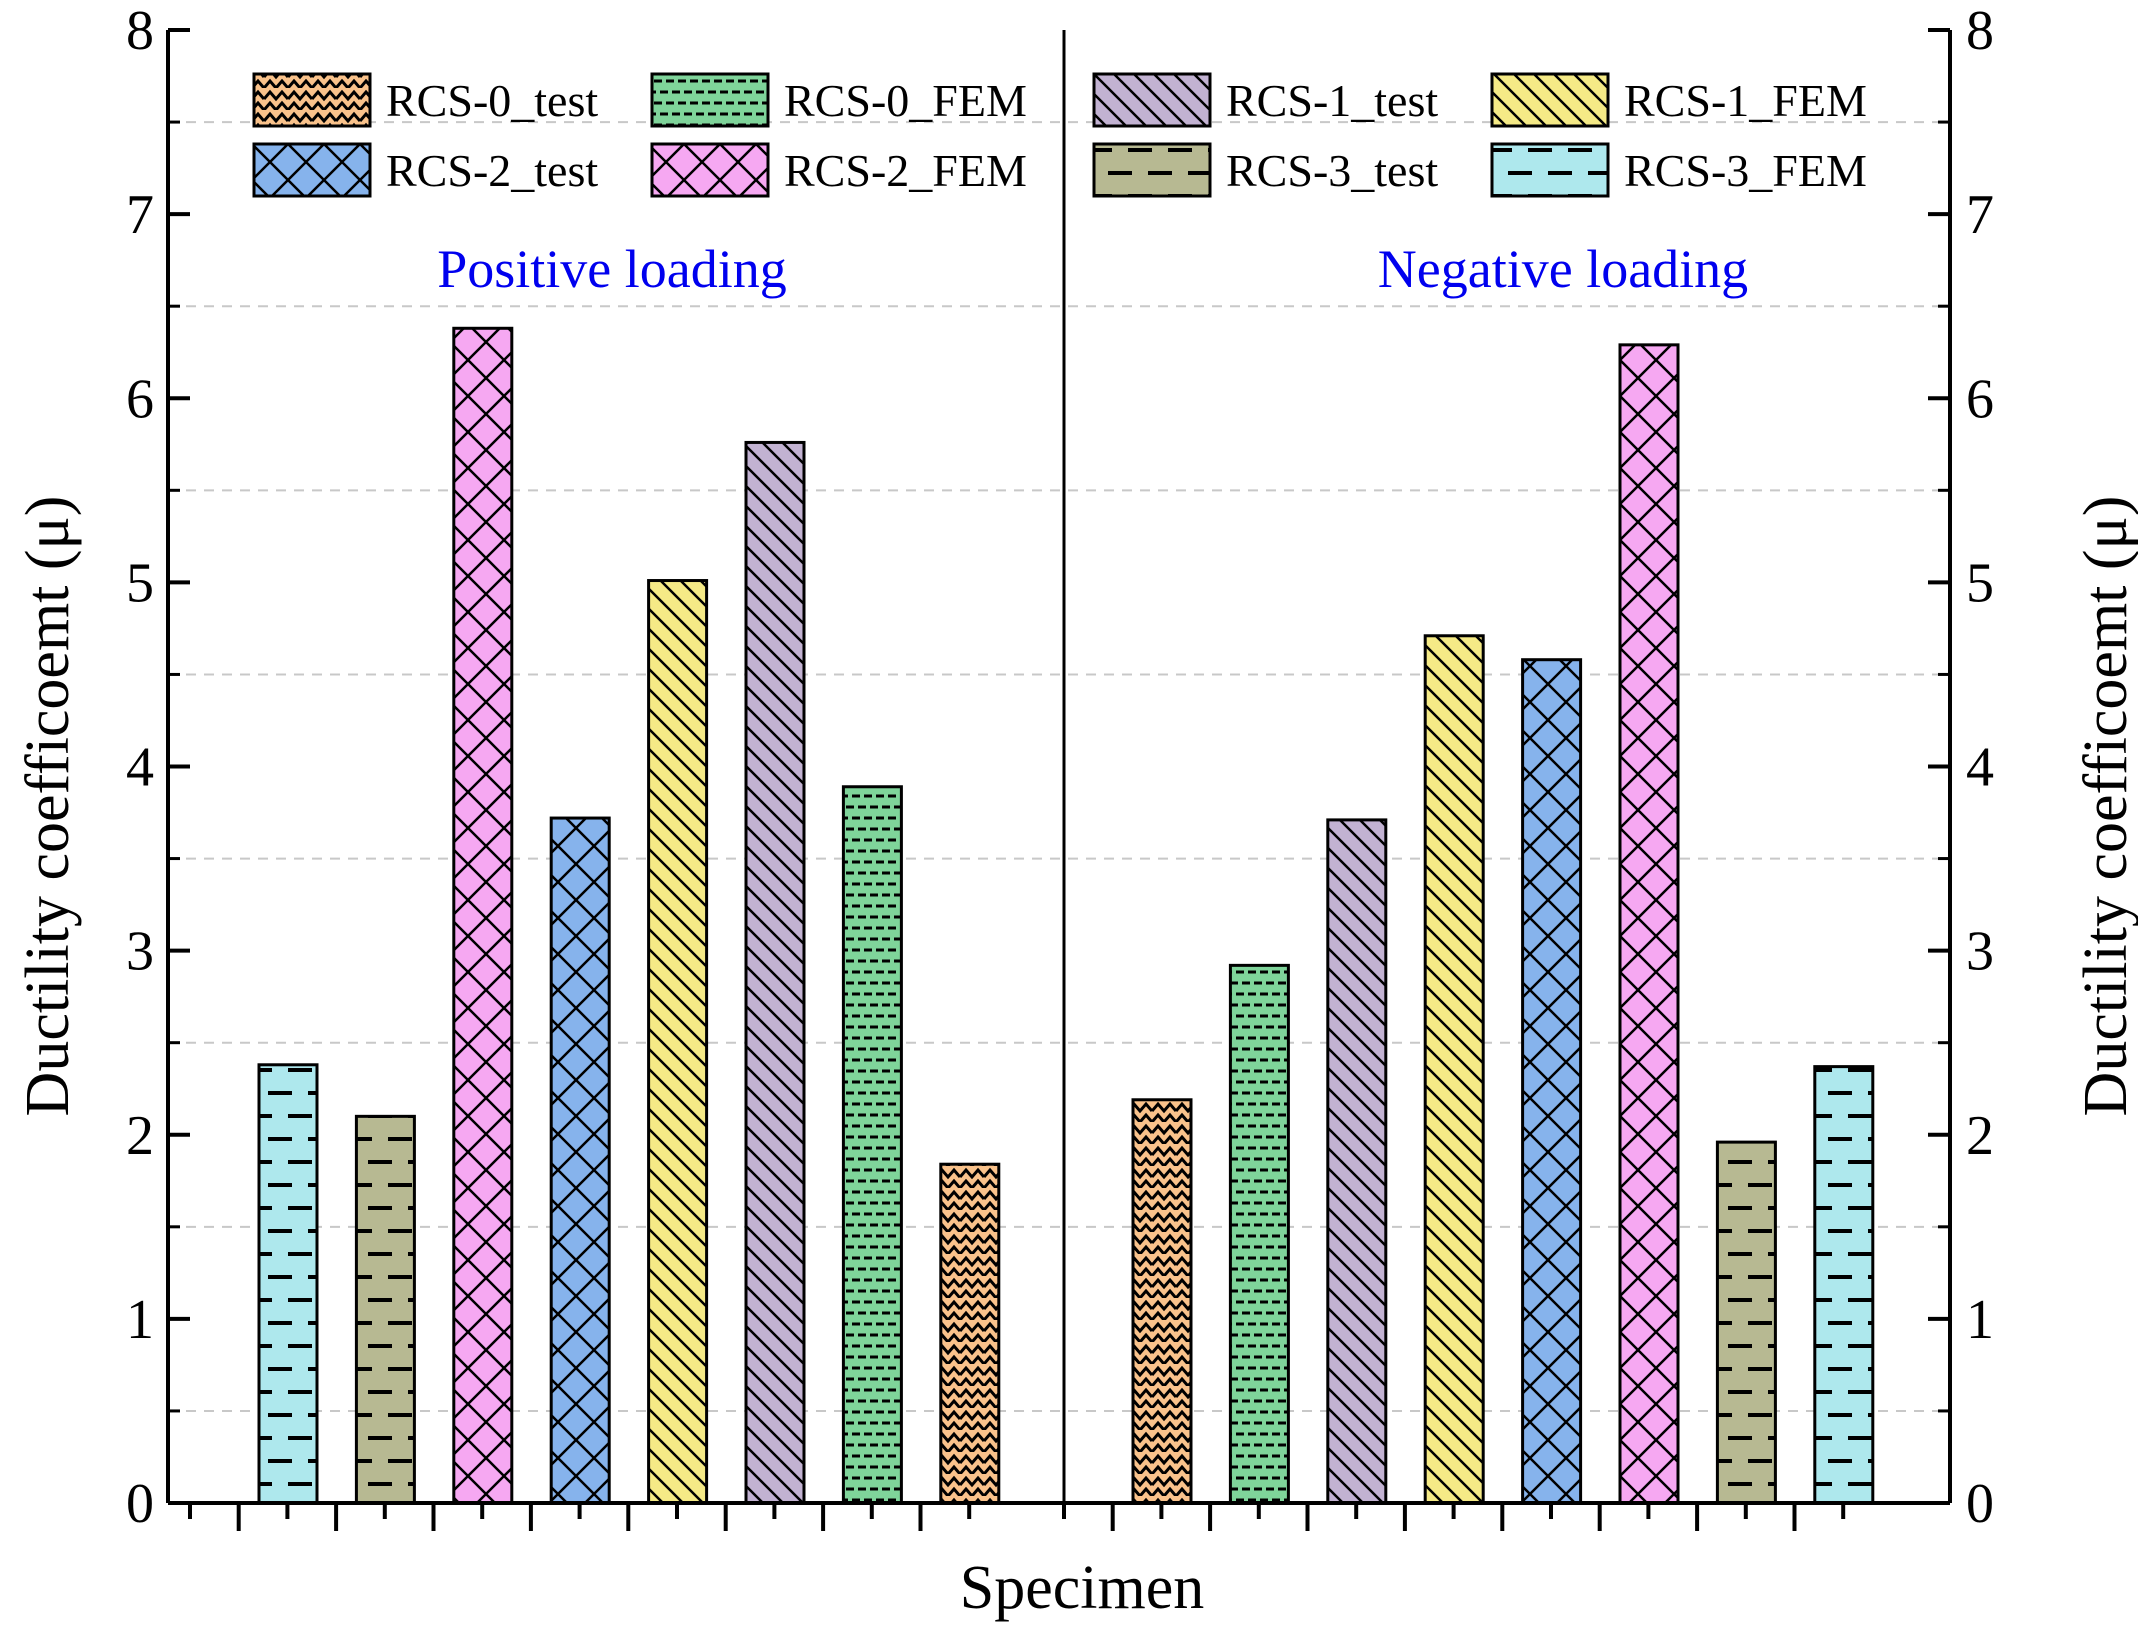 The height and width of the screenshot is (1641, 2138). I want to click on bar-negative-RCS-3_test, so click(1746, 1322).